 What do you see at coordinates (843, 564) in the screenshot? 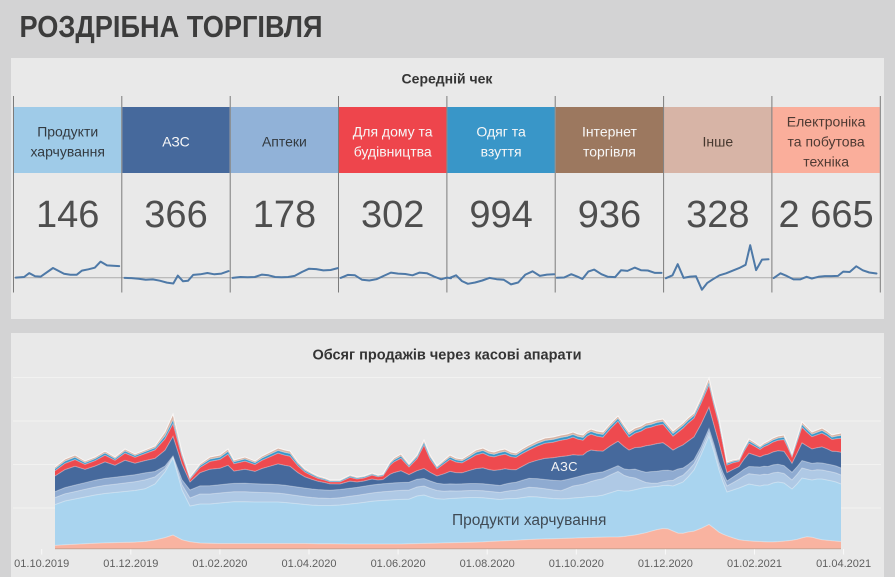
I see `svg-text: 01.04.2021` at bounding box center [843, 564].